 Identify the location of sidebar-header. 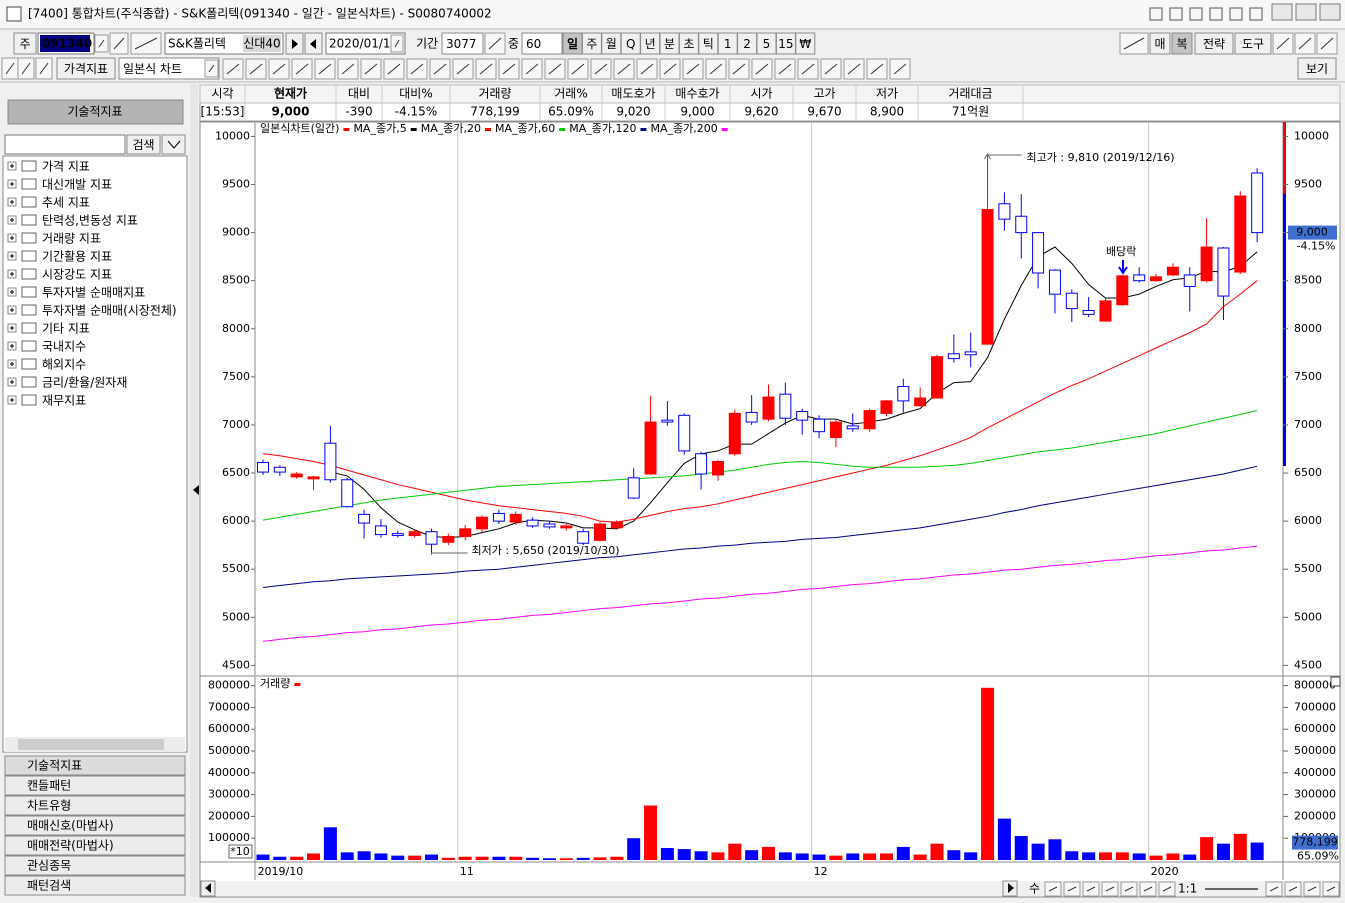
(95, 112).